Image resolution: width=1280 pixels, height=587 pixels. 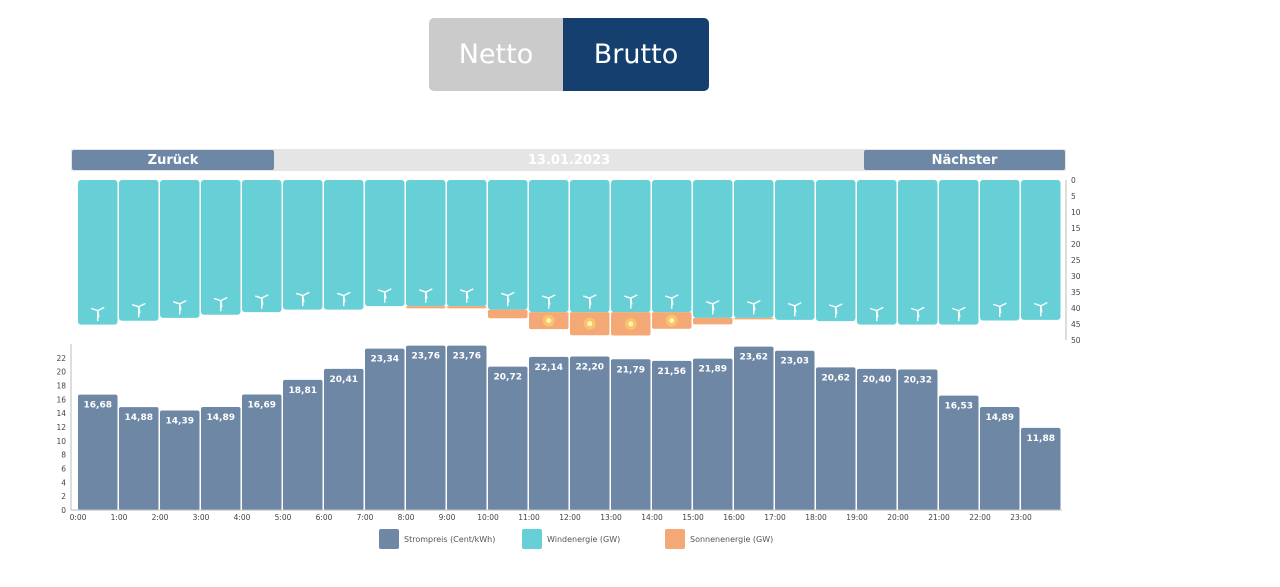 I want to click on price-tick-label: 4, so click(x=63, y=482).